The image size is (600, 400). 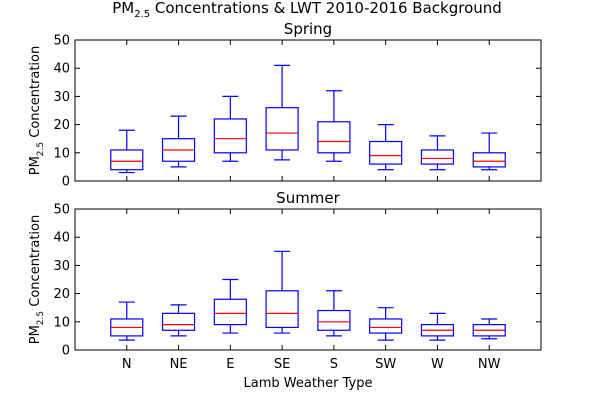 I want to click on x-tick-label: NE, so click(x=179, y=364).